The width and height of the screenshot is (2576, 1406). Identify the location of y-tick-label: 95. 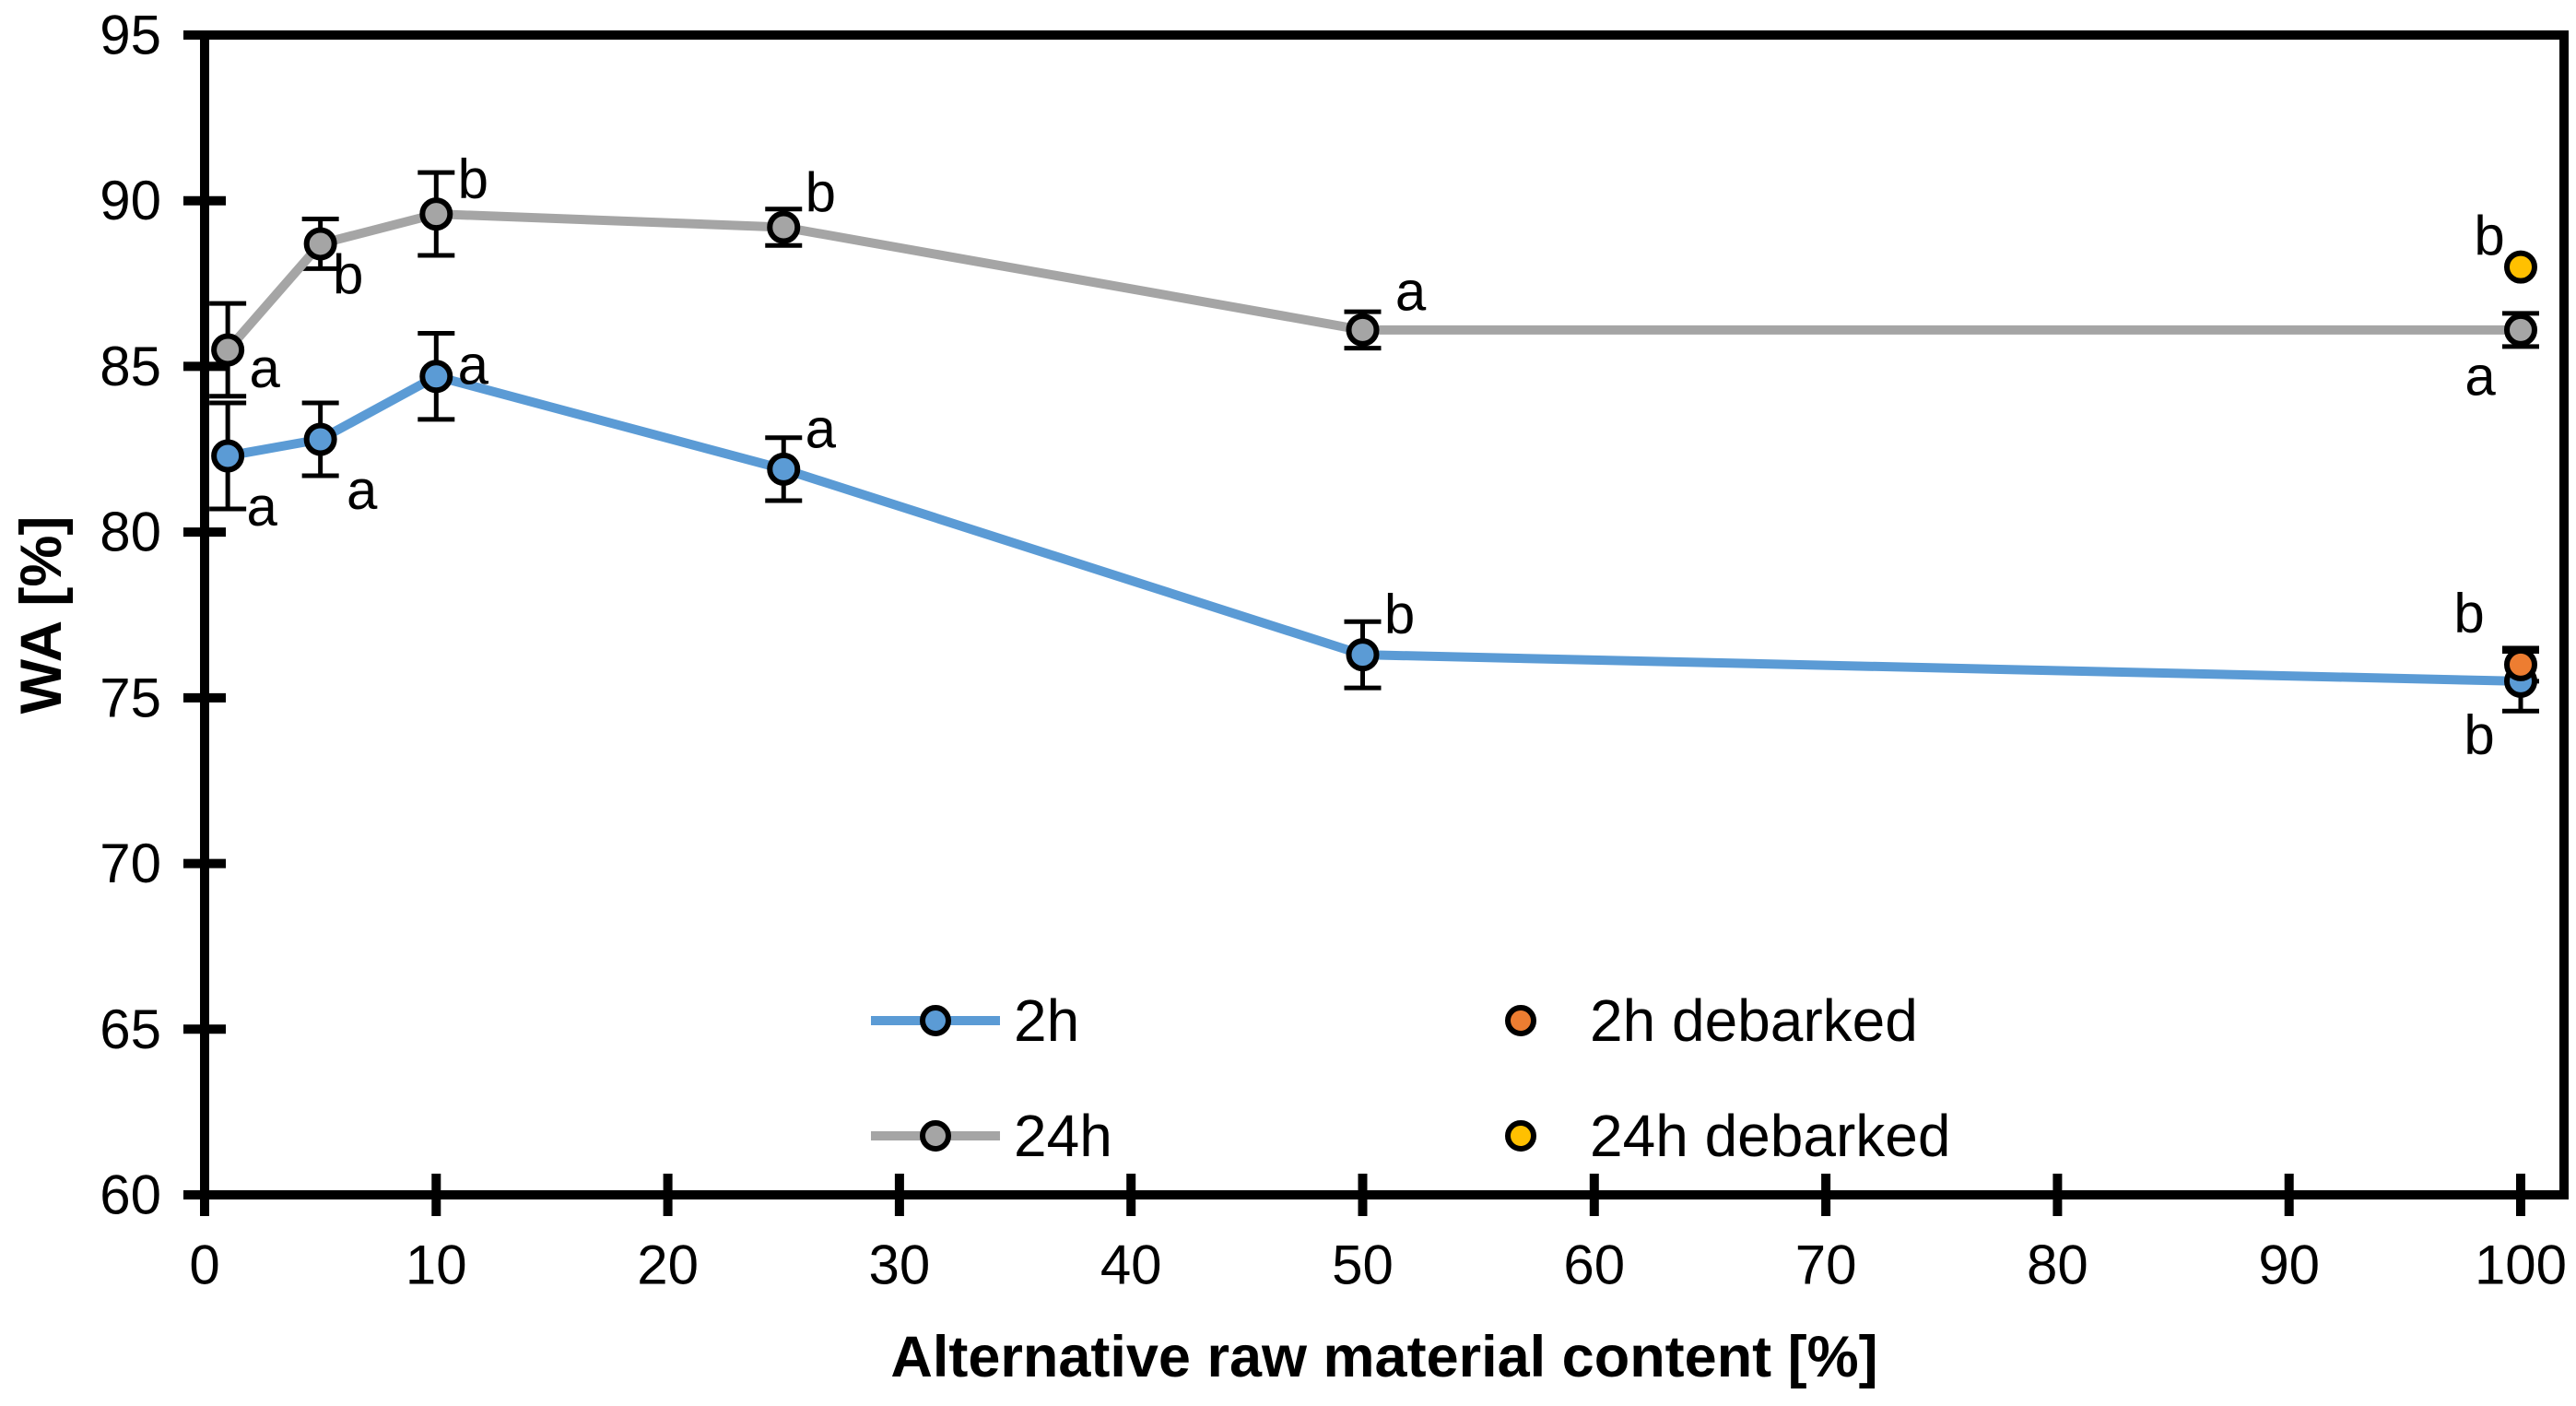
(131, 35).